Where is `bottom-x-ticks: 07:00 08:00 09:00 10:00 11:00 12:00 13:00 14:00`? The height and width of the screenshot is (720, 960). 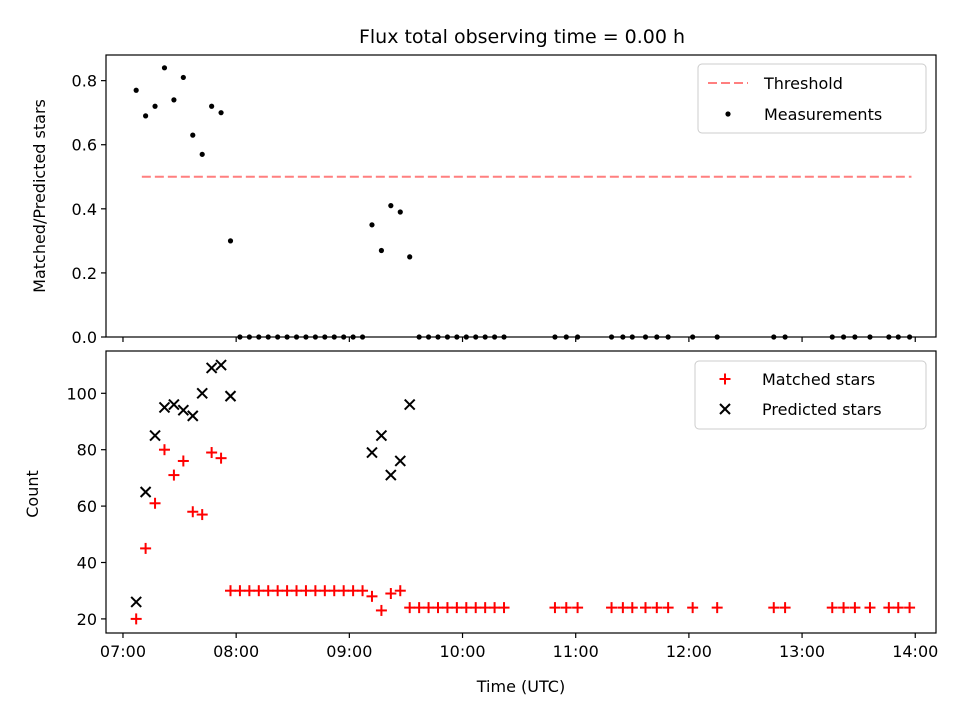
bottom-x-ticks: 07:00 08:00 09:00 10:00 11:00 12:00 13:00 14:00 is located at coordinates (519, 647).